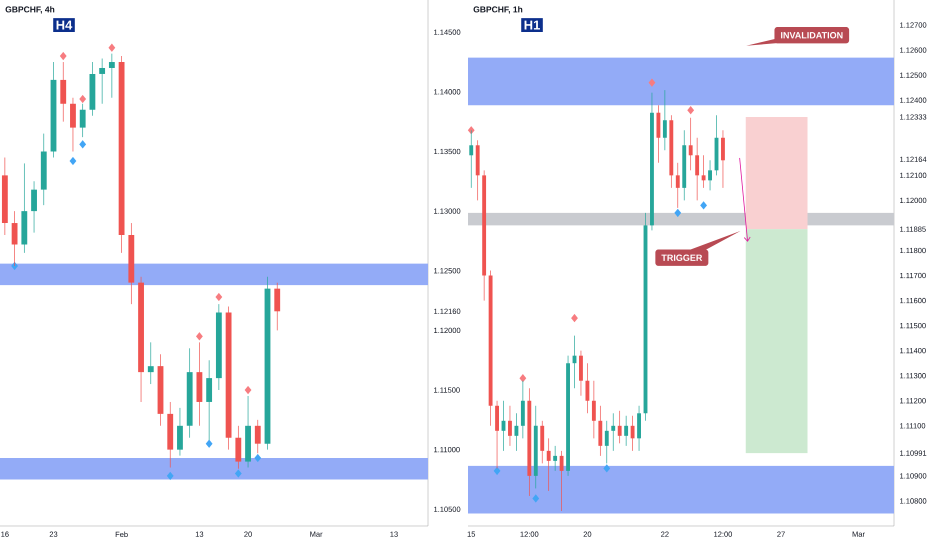 The width and height of the screenshot is (932, 550). What do you see at coordinates (532, 25) in the screenshot?
I see `annotation: H1` at bounding box center [532, 25].